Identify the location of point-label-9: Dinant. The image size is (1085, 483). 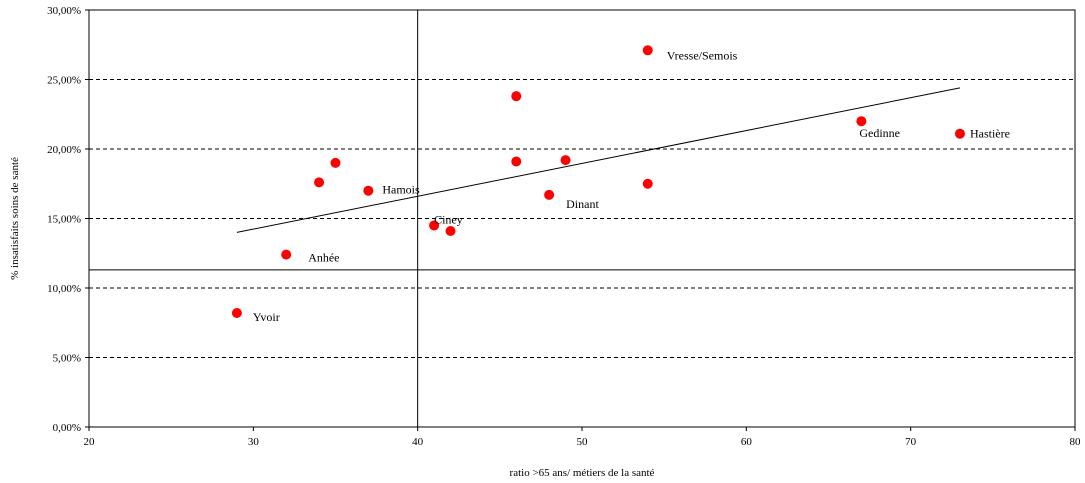
(582, 204).